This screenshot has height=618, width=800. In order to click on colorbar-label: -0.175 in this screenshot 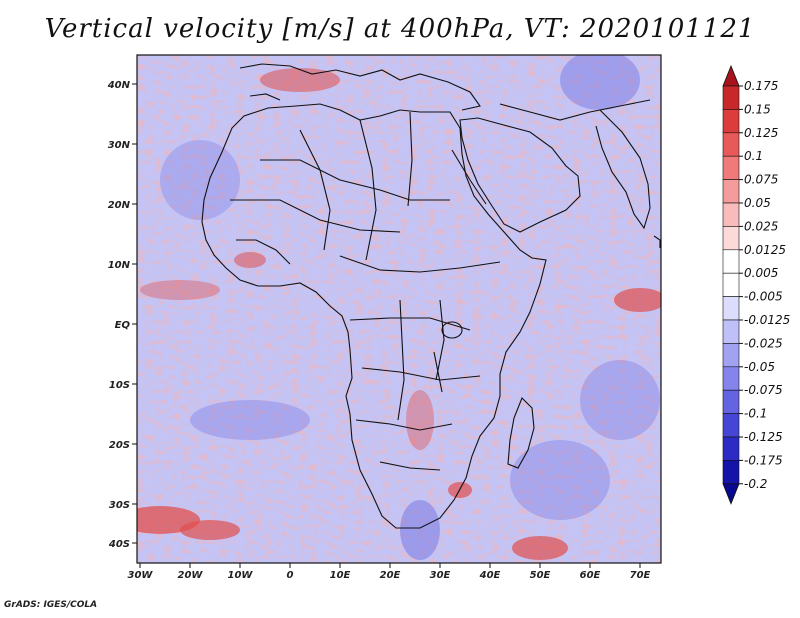, I will do `click(763, 460)`.